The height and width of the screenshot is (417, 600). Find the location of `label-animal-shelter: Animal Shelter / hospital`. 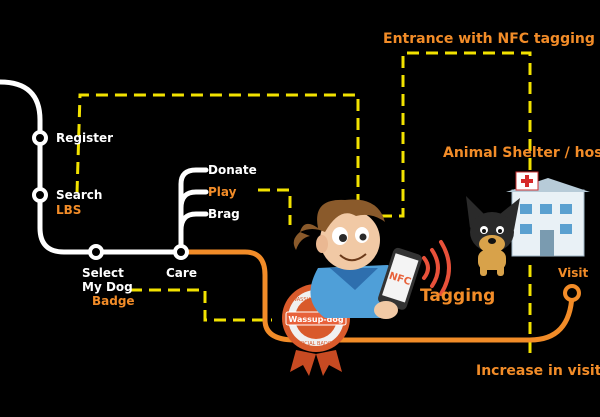

label-animal-shelter: Animal Shelter / hospital is located at coordinates (521, 153).